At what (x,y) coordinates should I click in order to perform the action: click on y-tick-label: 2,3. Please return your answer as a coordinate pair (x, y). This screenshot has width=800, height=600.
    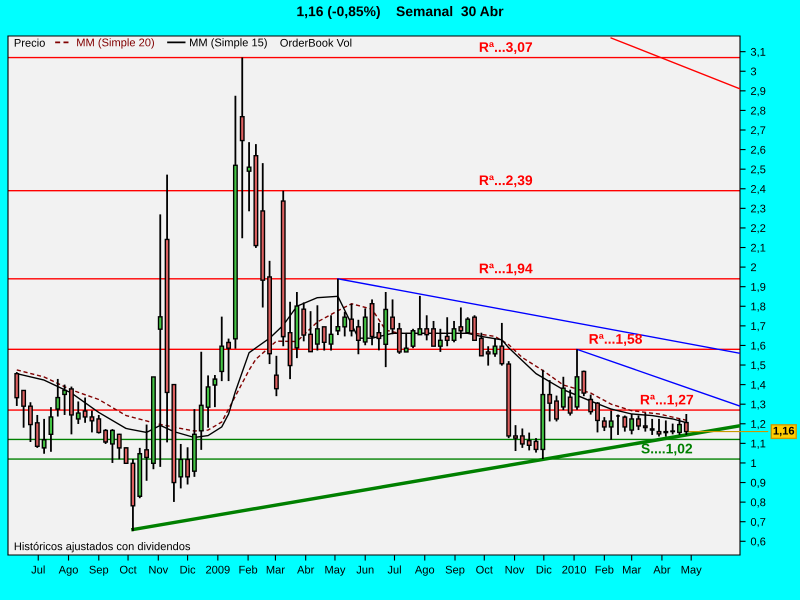
    Looking at the image, I should click on (758, 209).